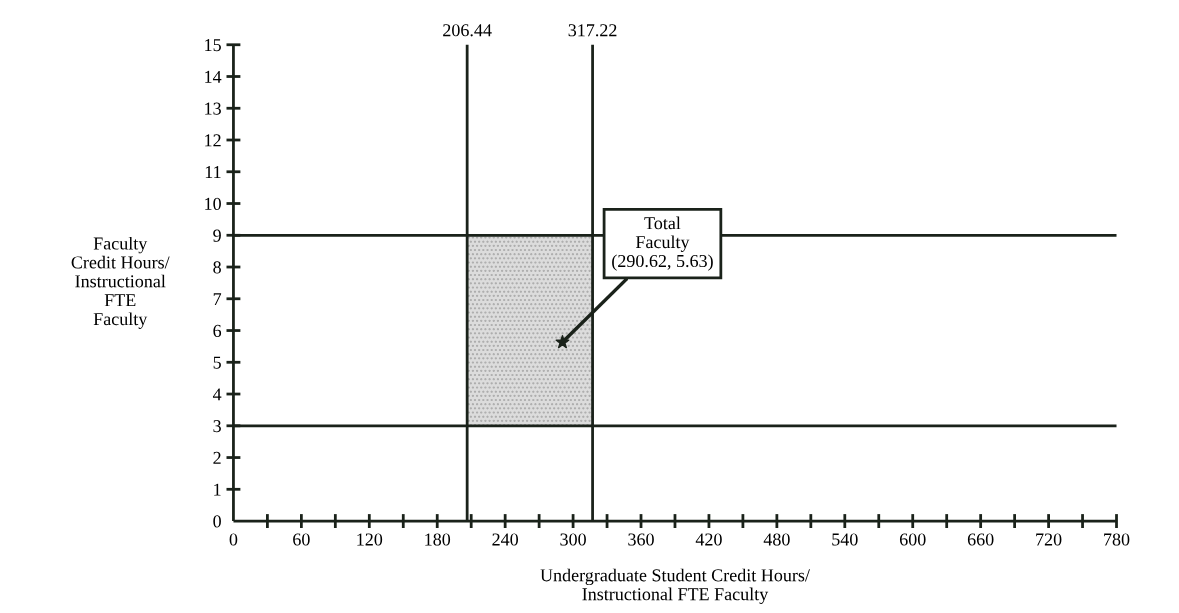 The image size is (1179, 613). Describe the element at coordinates (213, 172) in the screenshot. I see `y-tick-label: 11` at that location.